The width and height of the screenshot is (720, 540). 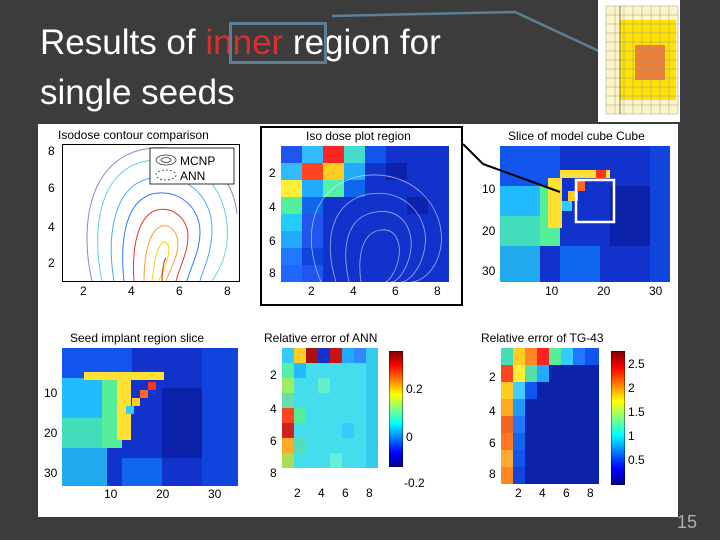 I want to click on model-cube-zoom-box, so click(x=595, y=201).